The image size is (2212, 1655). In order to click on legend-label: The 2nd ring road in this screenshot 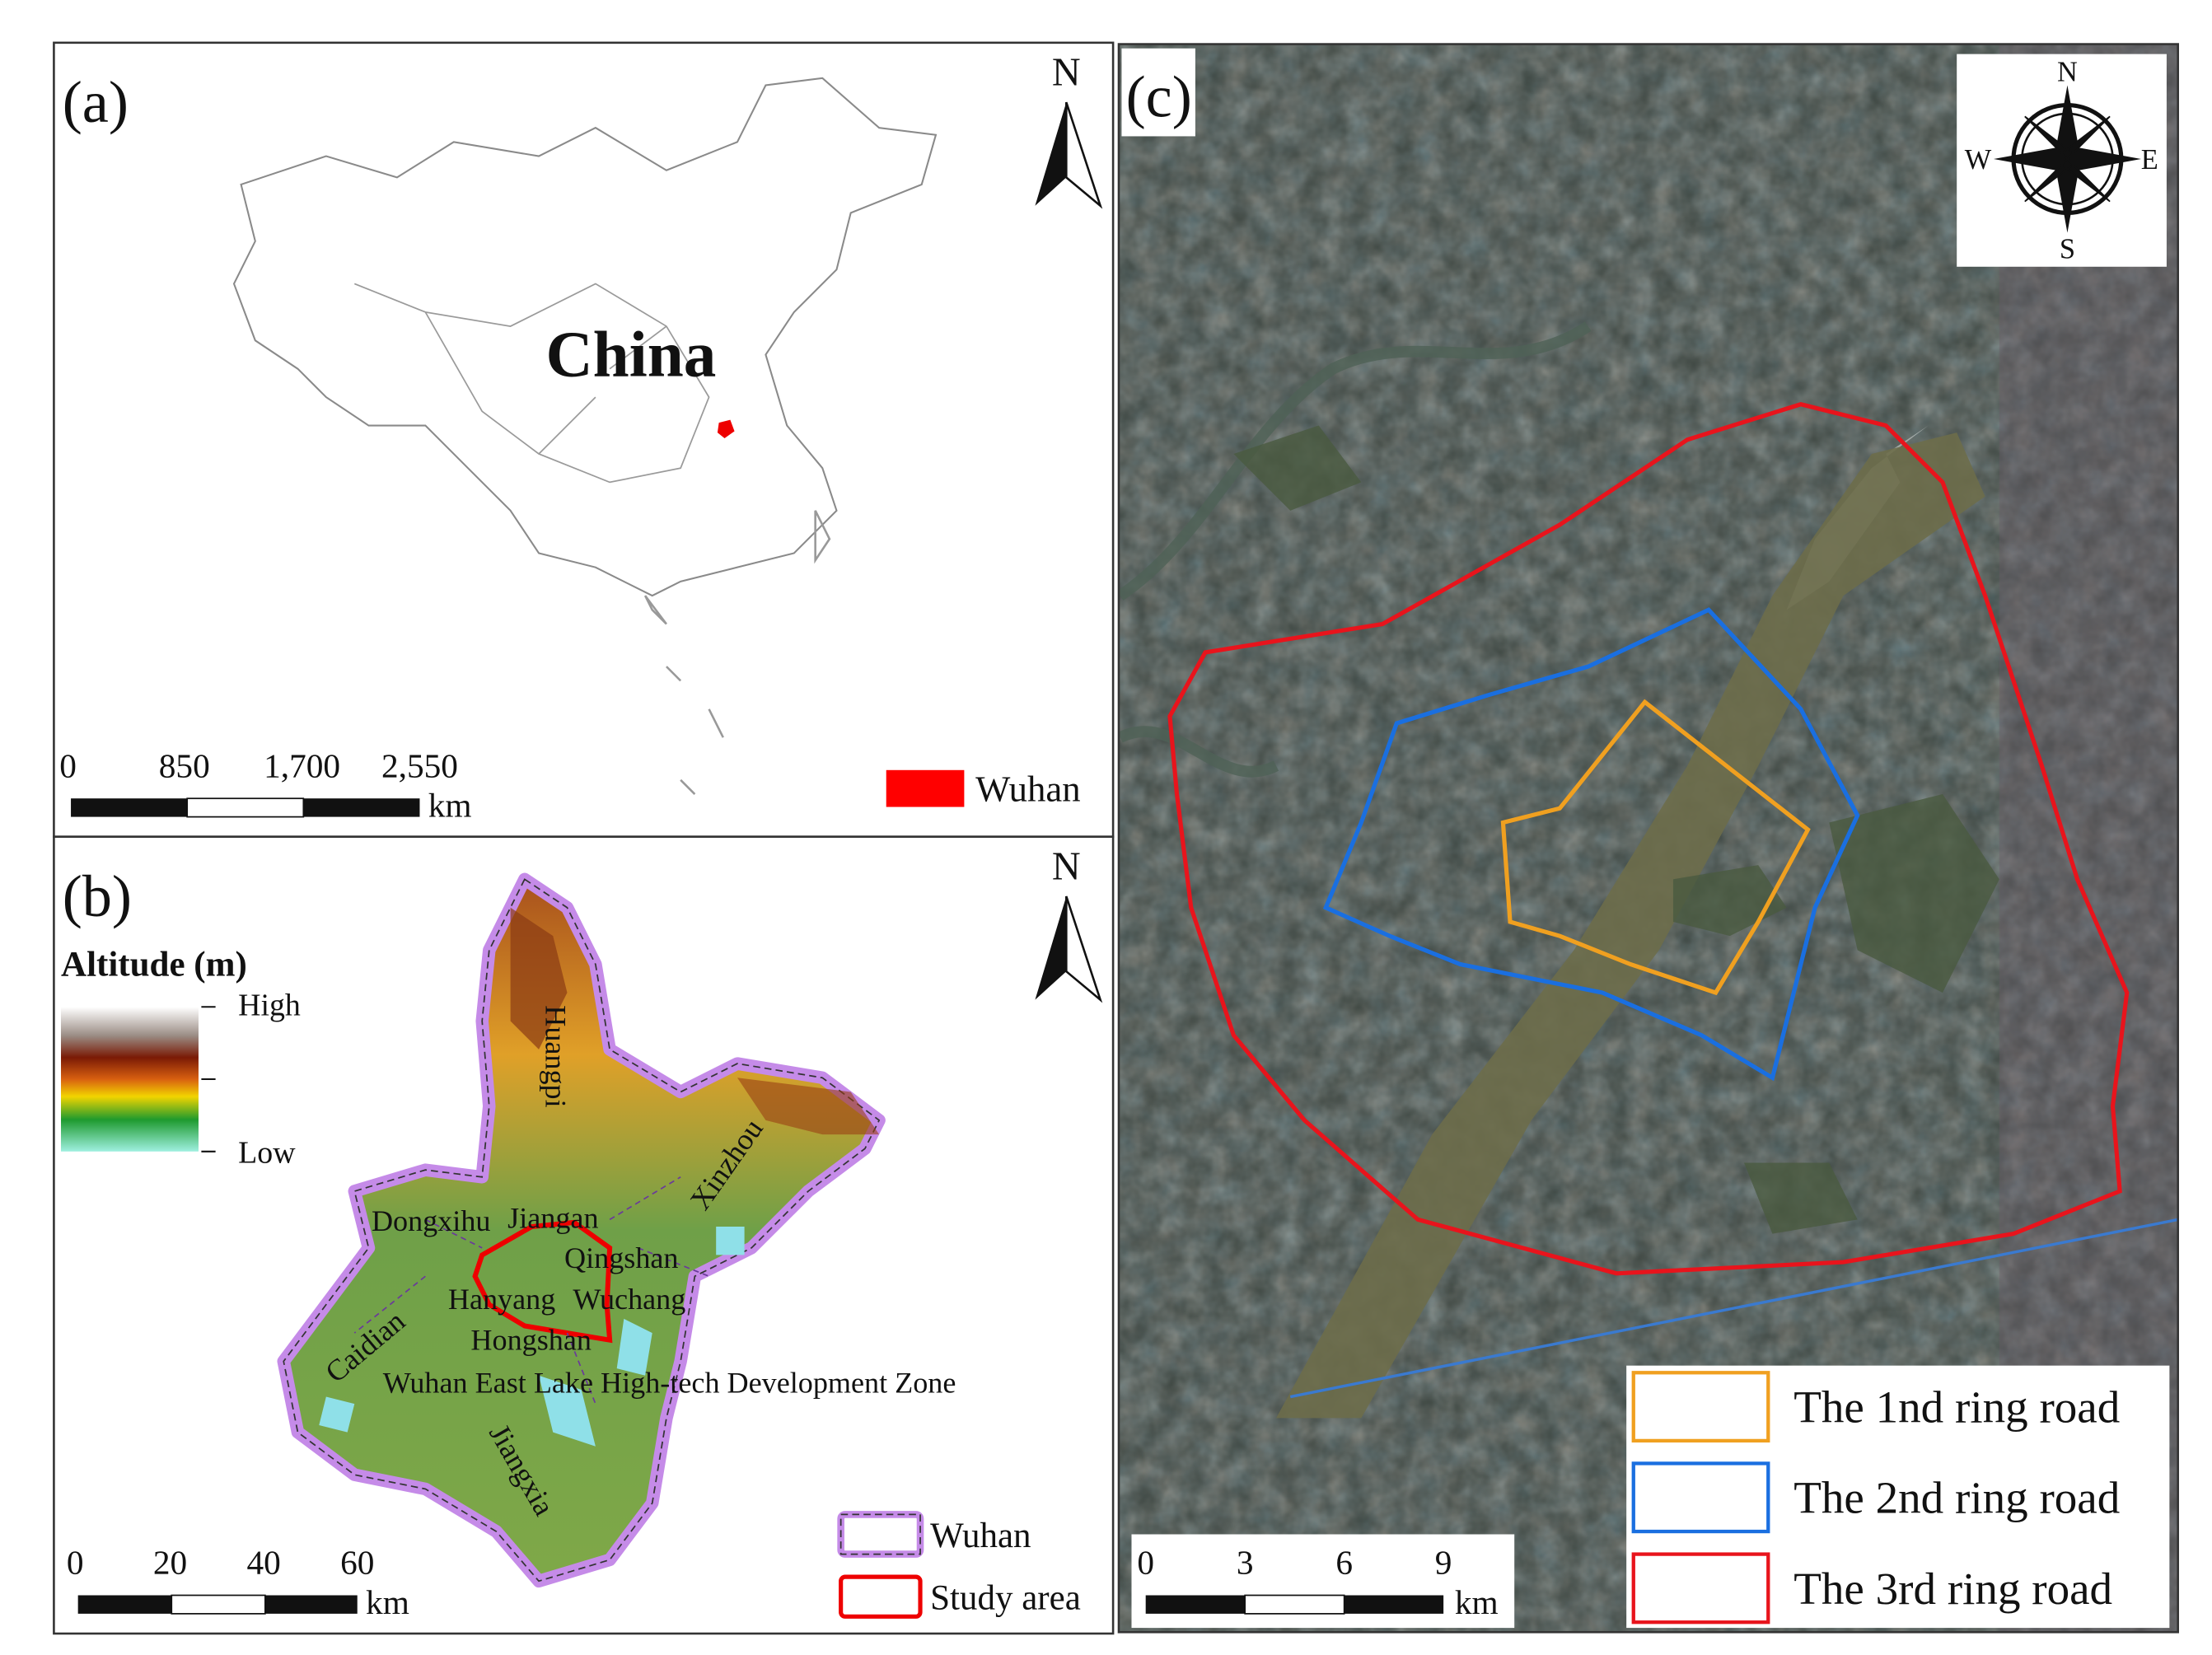, I will do `click(1956, 1498)`.